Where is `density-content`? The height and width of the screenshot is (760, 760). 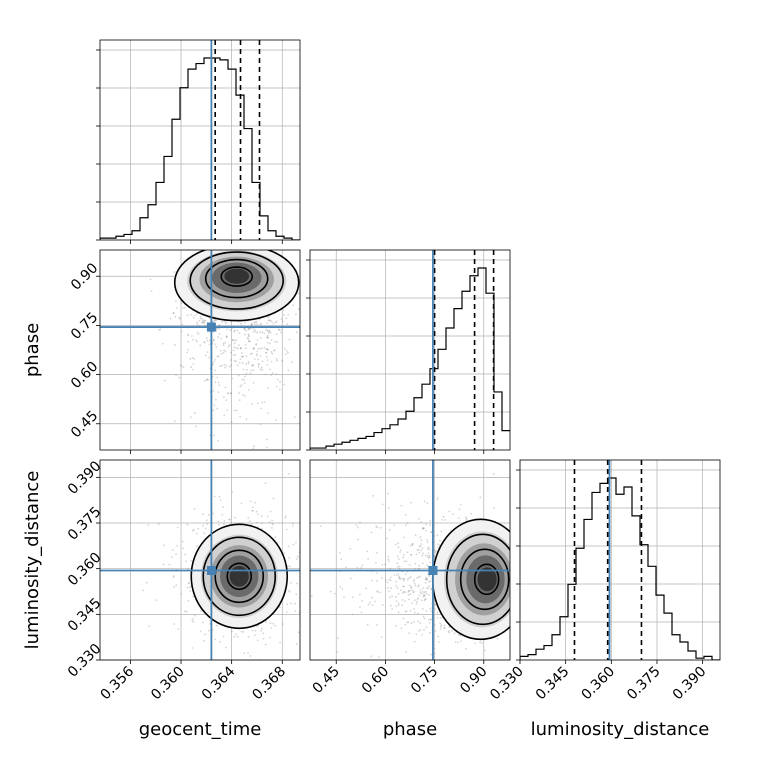
density-content is located at coordinates (410, 560).